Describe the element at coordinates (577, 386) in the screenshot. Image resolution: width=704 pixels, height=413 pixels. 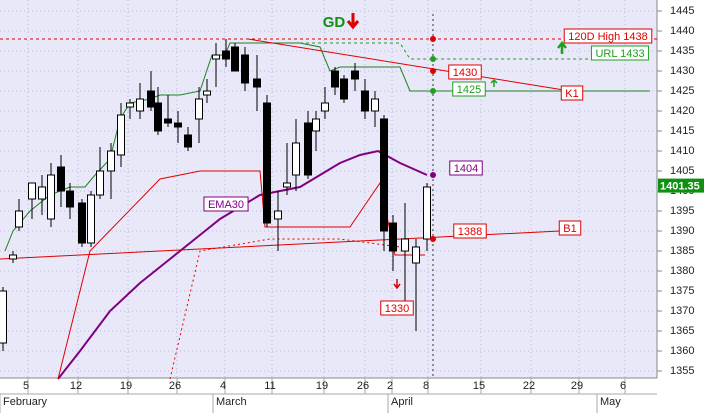
I see `x-tick-label: 29` at that location.